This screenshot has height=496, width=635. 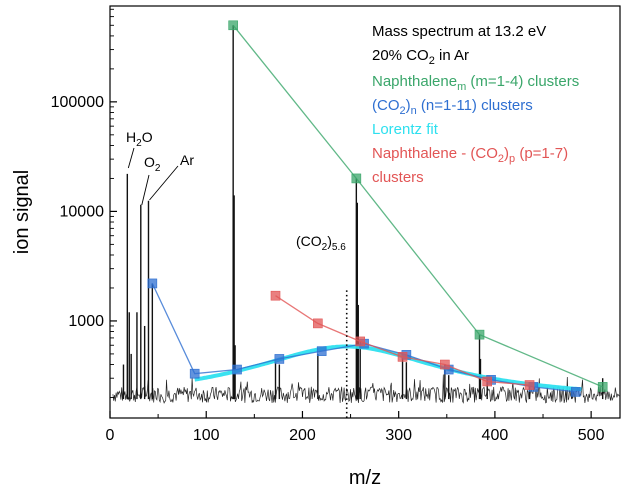 What do you see at coordinates (470, 155) in the screenshot?
I see `legend-entry: Naphthalene - (CO2)p (p=1-7)` at bounding box center [470, 155].